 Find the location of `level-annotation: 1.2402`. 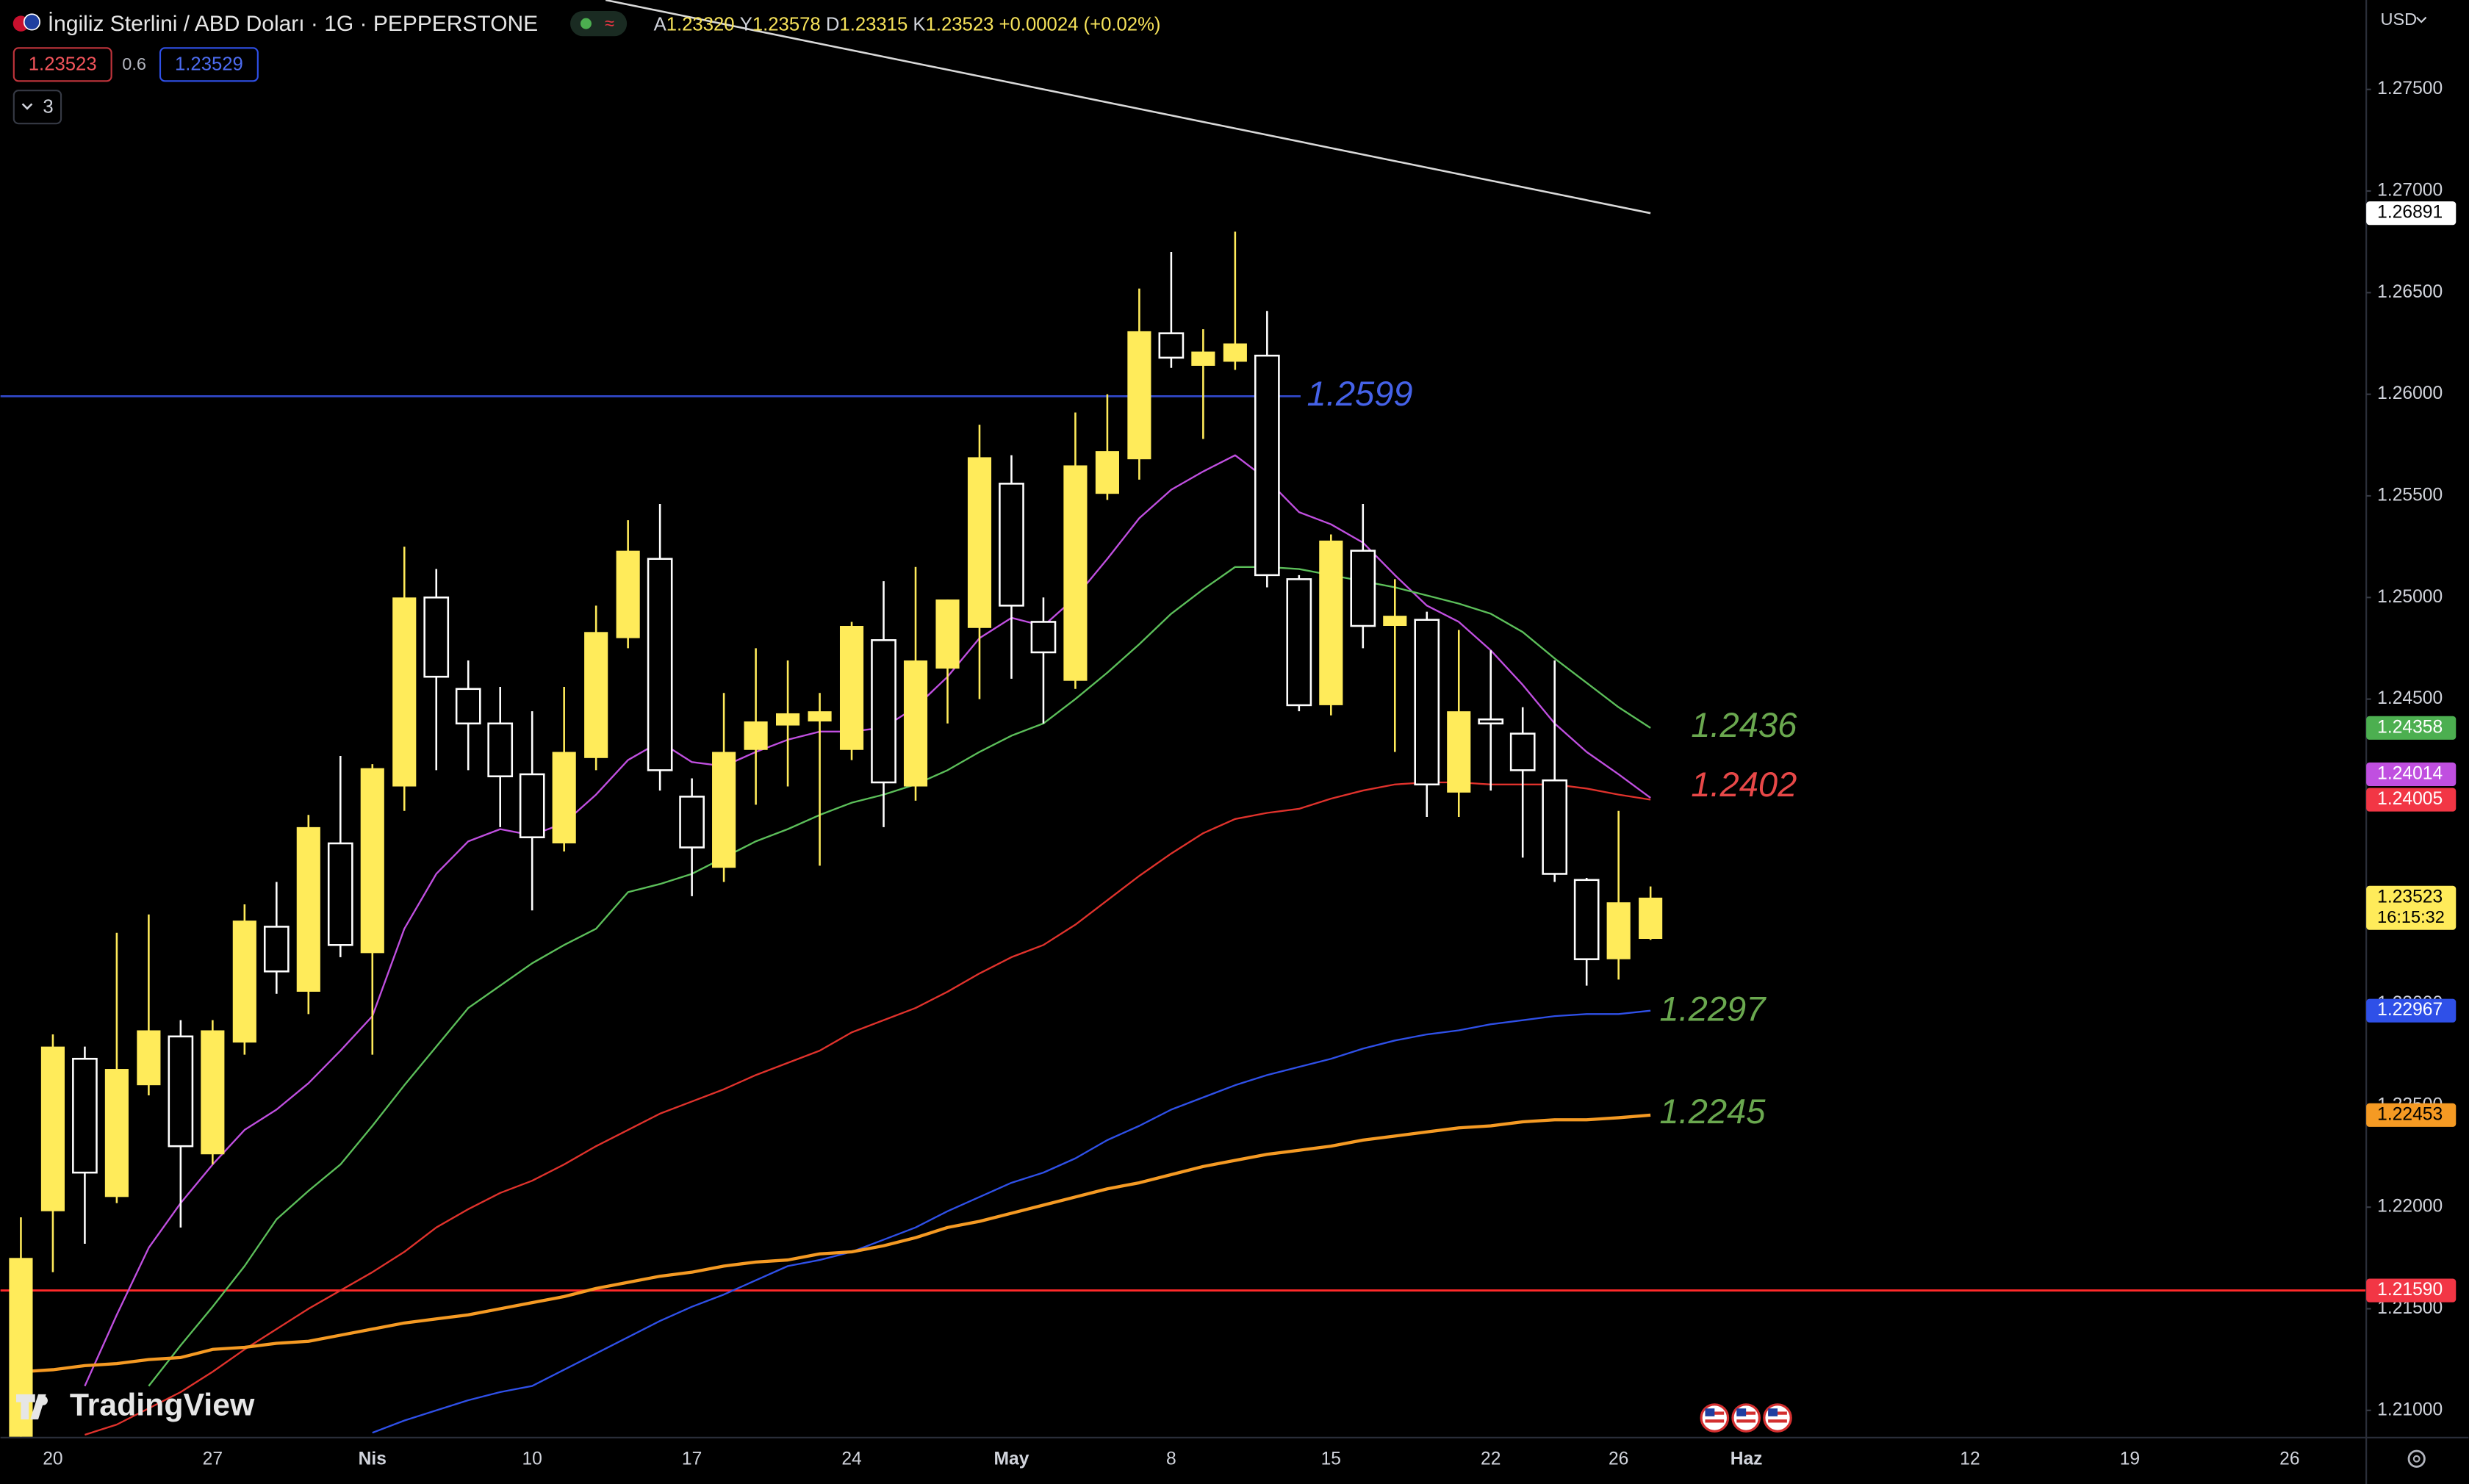

level-annotation: 1.2402 is located at coordinates (1744, 785).